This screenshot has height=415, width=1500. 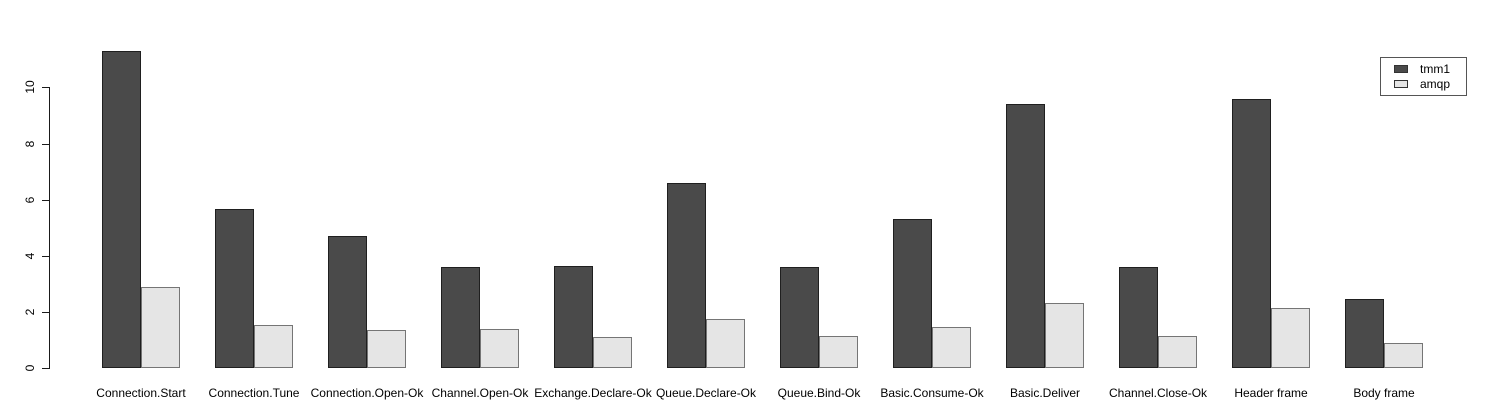 What do you see at coordinates (1401, 69) in the screenshot?
I see `legend-swatch-tmm1-icon` at bounding box center [1401, 69].